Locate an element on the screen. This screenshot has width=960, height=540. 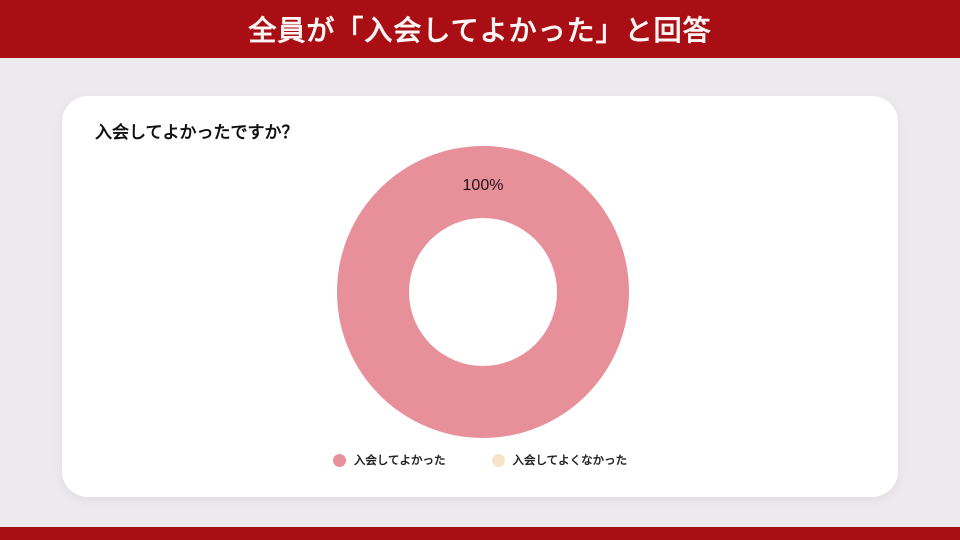
chart-question-title: 入会してよかったですか？ is located at coordinates (197, 132).